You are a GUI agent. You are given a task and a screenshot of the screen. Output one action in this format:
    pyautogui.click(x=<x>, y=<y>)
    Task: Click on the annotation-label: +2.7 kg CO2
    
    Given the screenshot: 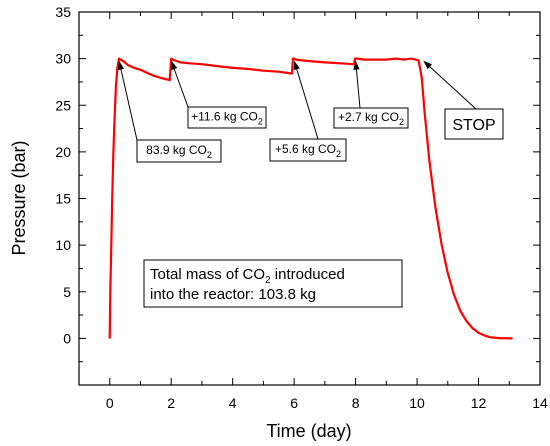 What is the action you would take?
    pyautogui.click(x=371, y=118)
    